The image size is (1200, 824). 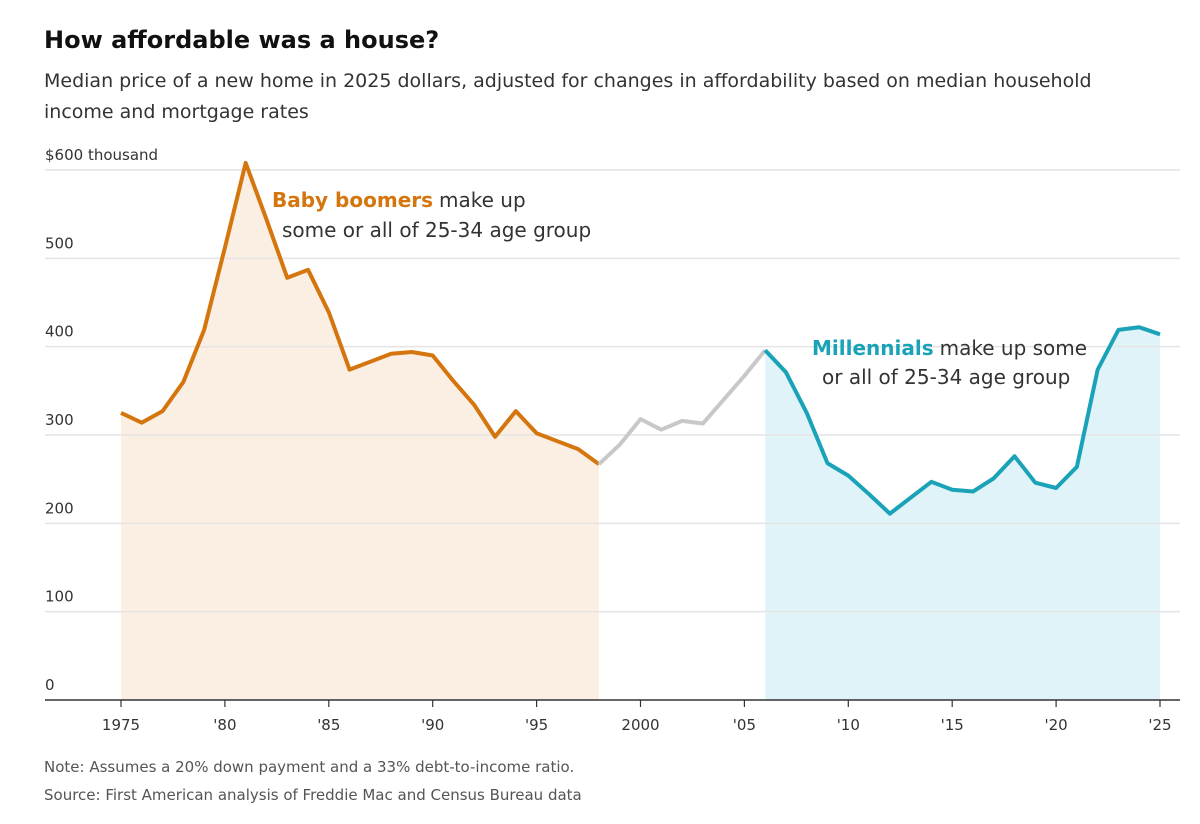 I want to click on x-tick-label: '80, so click(x=224, y=725).